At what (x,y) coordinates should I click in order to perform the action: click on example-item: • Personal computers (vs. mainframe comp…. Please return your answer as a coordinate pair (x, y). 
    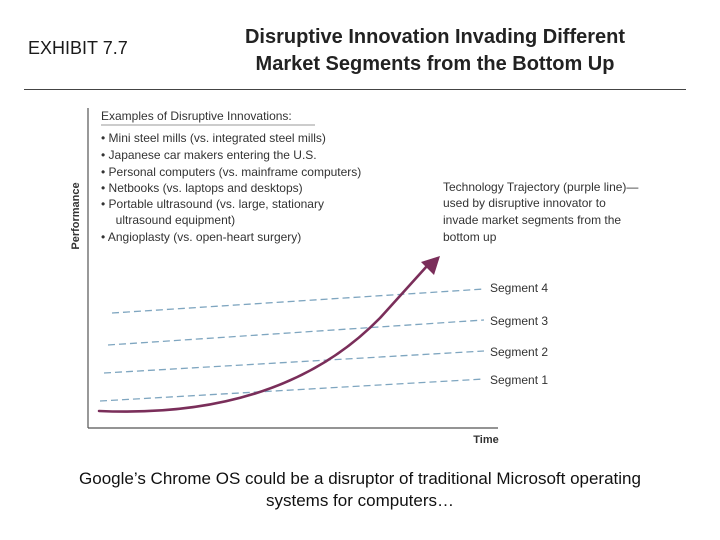
    Looking at the image, I should click on (231, 172).